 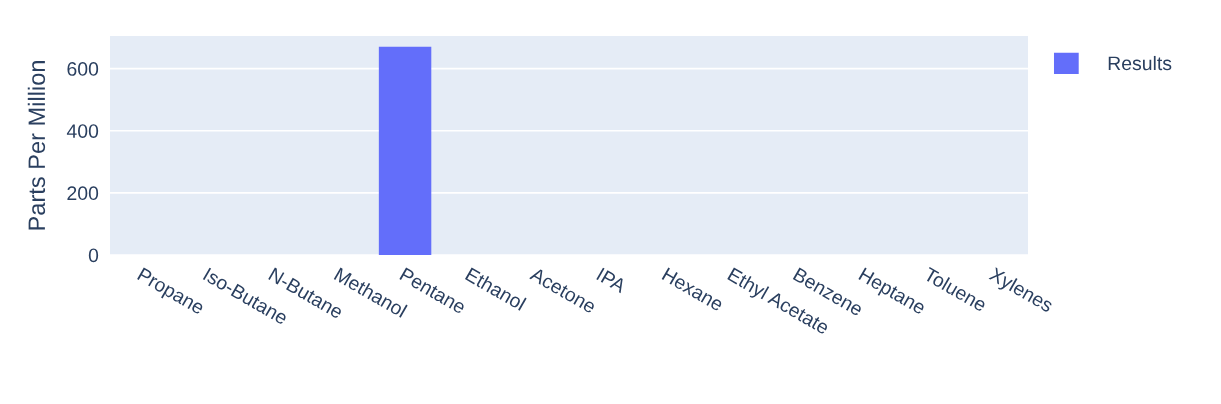 I want to click on y-tick-label: 400, so click(x=82, y=131).